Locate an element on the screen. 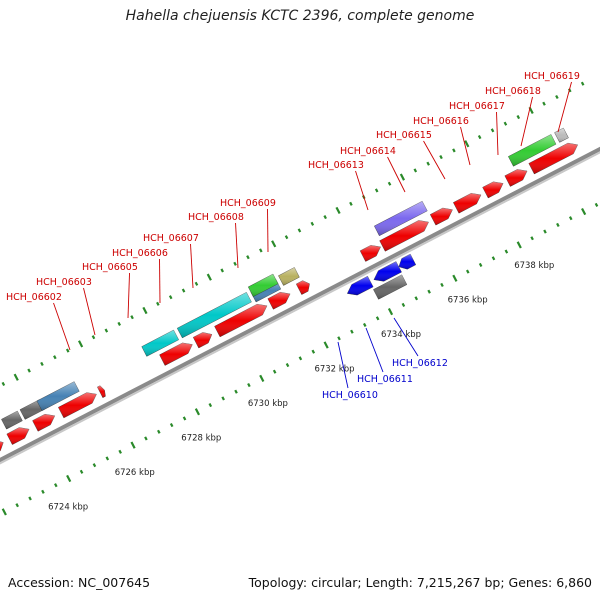 This screenshot has height=600, width=600. gene-label: HCH_06612 is located at coordinates (420, 363).